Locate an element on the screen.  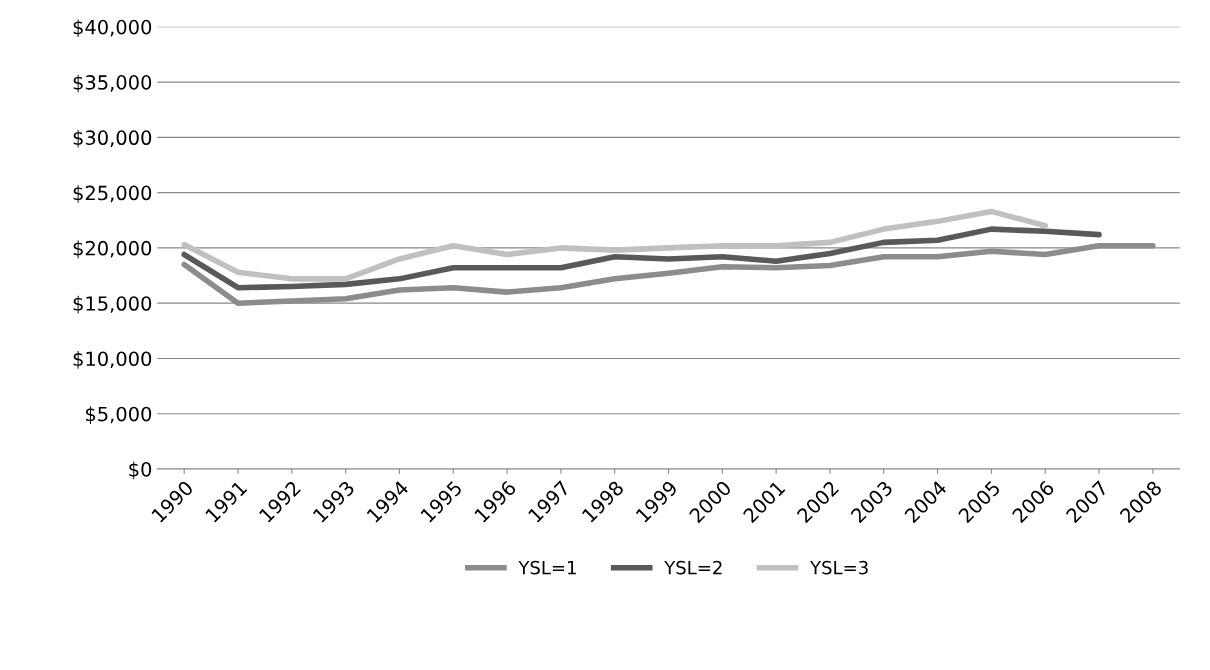
y-tick-label: $25,000 is located at coordinates (112, 194).